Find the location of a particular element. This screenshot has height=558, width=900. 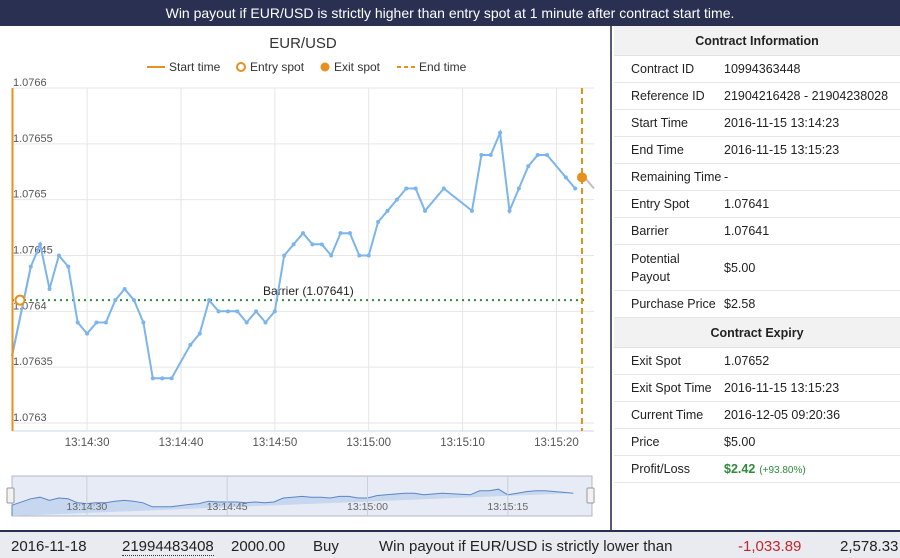

legend-entry-spot: Entry spot is located at coordinates (277, 67).